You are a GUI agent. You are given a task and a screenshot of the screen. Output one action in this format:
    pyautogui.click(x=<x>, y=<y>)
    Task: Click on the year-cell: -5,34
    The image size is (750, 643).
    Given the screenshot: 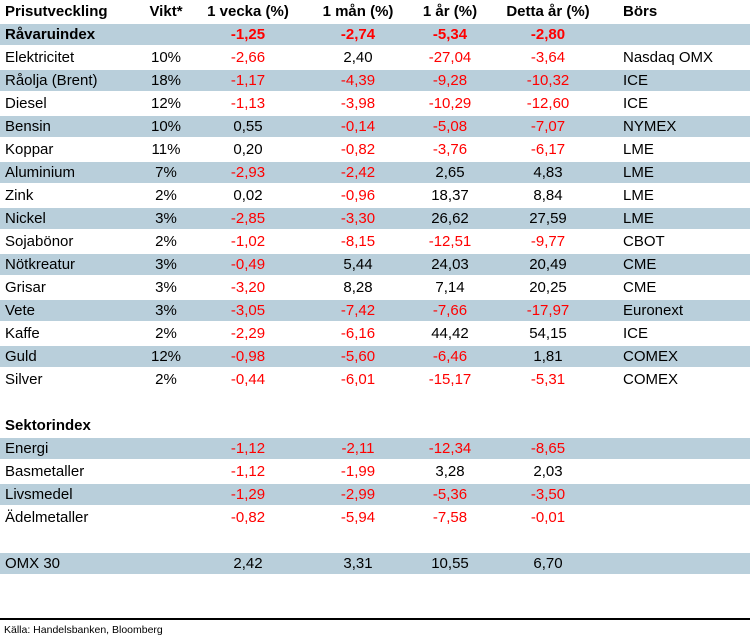 What is the action you would take?
    pyautogui.click(x=450, y=35)
    